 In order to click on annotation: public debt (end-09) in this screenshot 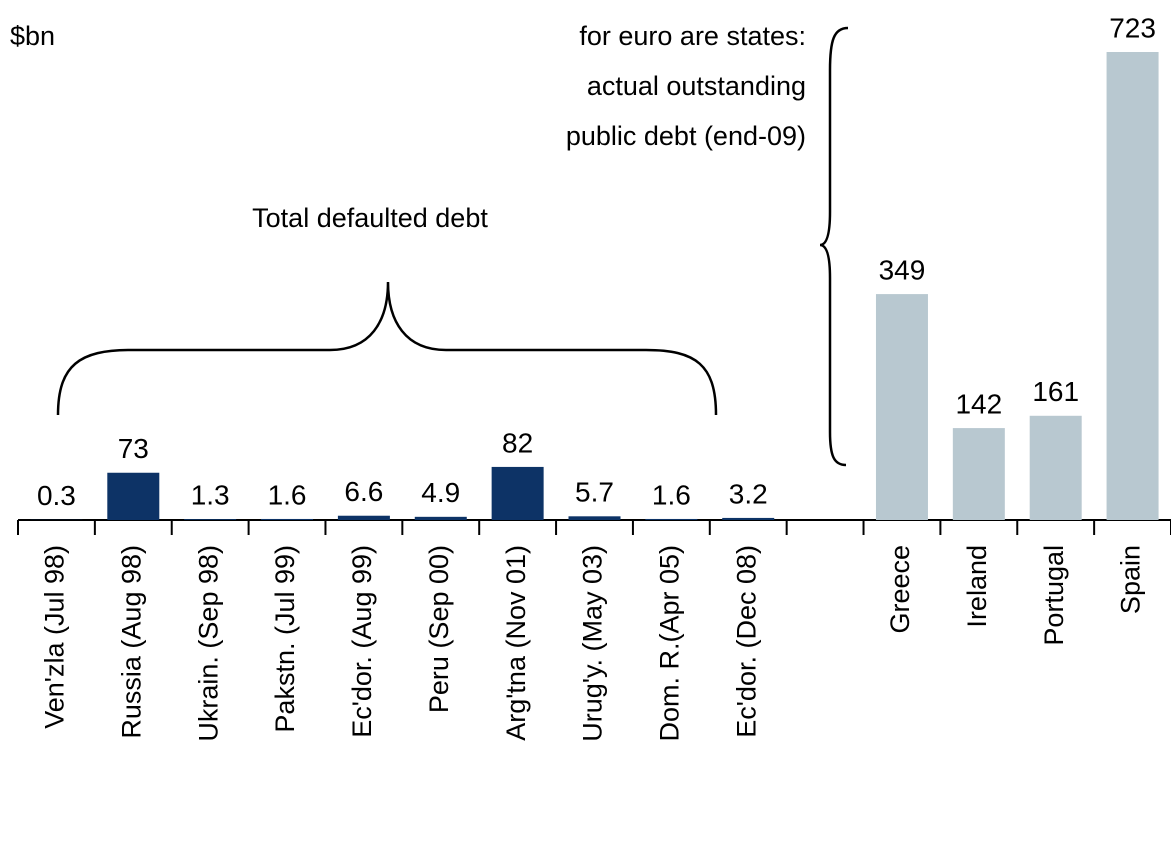, I will do `click(686, 136)`.